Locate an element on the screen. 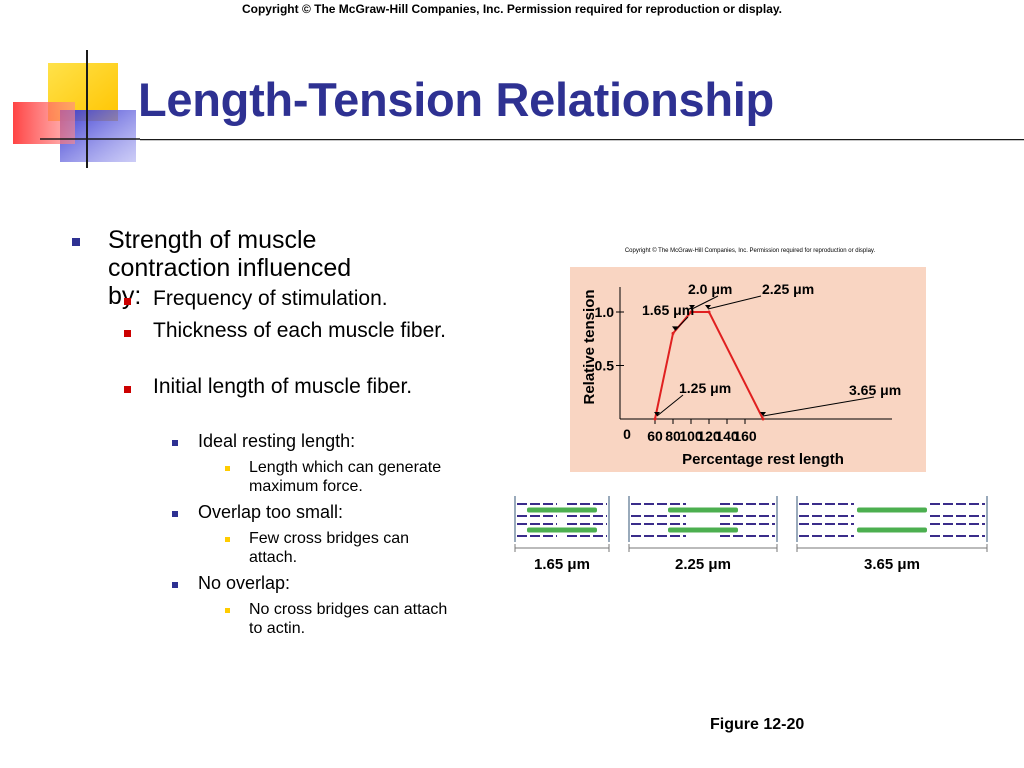  bullet-level2: Initial length of muscle fiber. is located at coordinates (283, 386).